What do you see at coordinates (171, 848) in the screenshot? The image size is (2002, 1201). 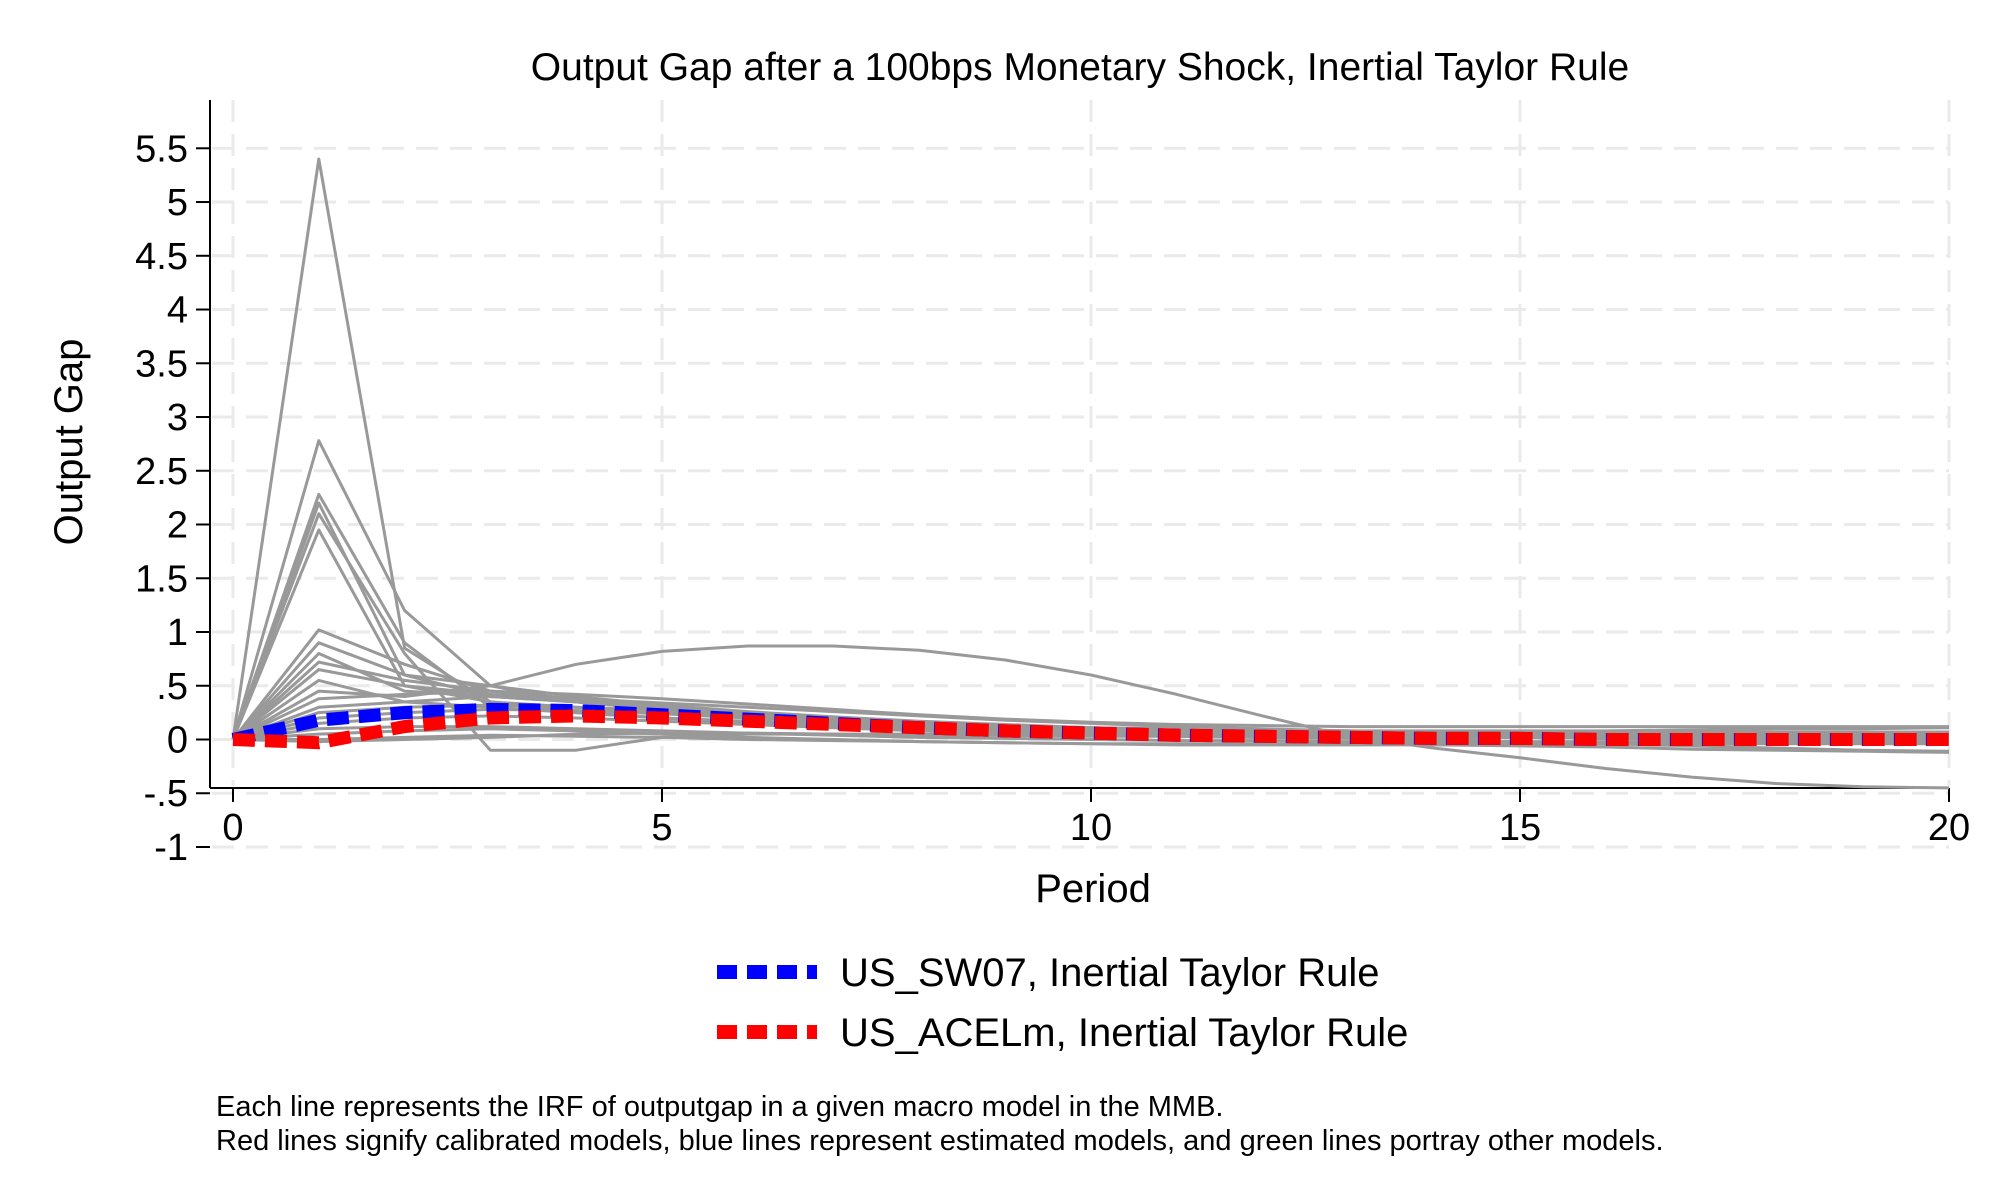 I see `y-tick-label: -1` at bounding box center [171, 848].